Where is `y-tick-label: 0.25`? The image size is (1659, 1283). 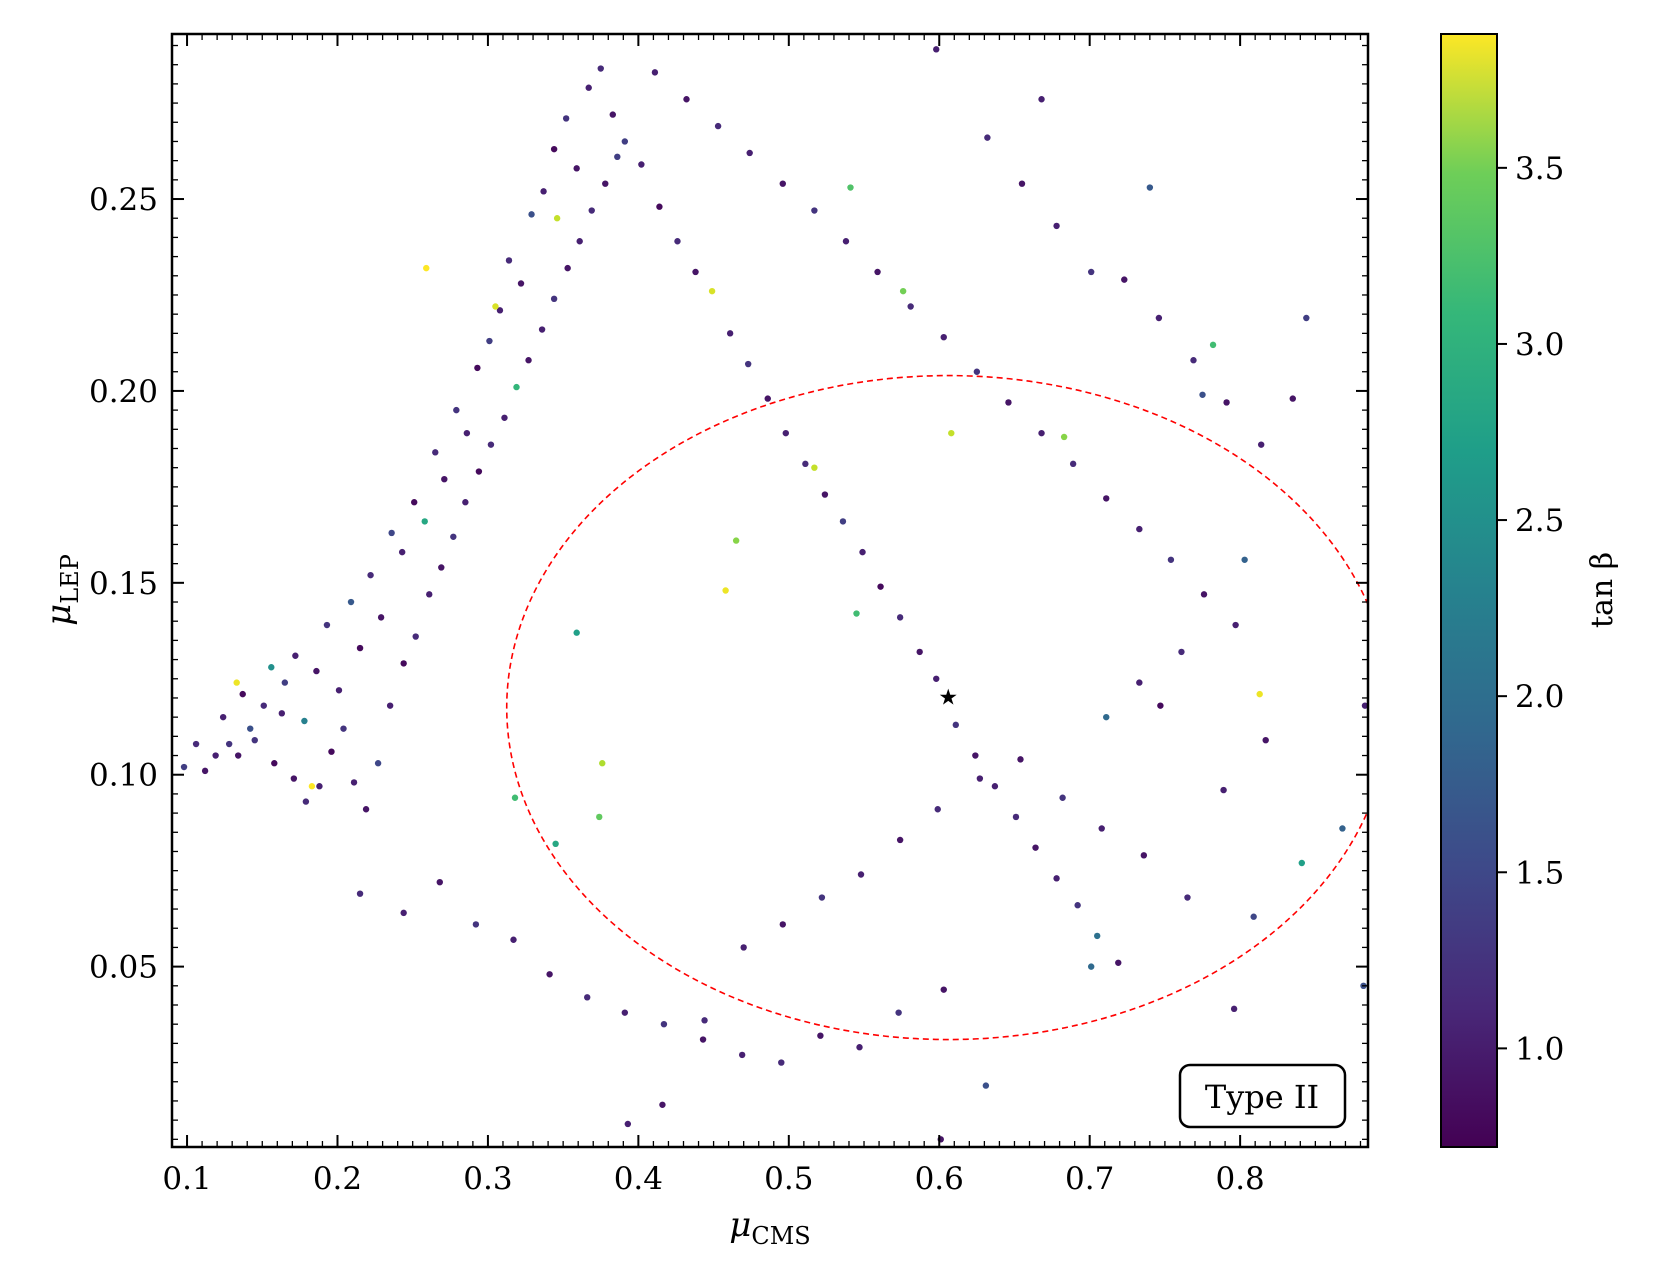 y-tick-label: 0.25 is located at coordinates (123, 200).